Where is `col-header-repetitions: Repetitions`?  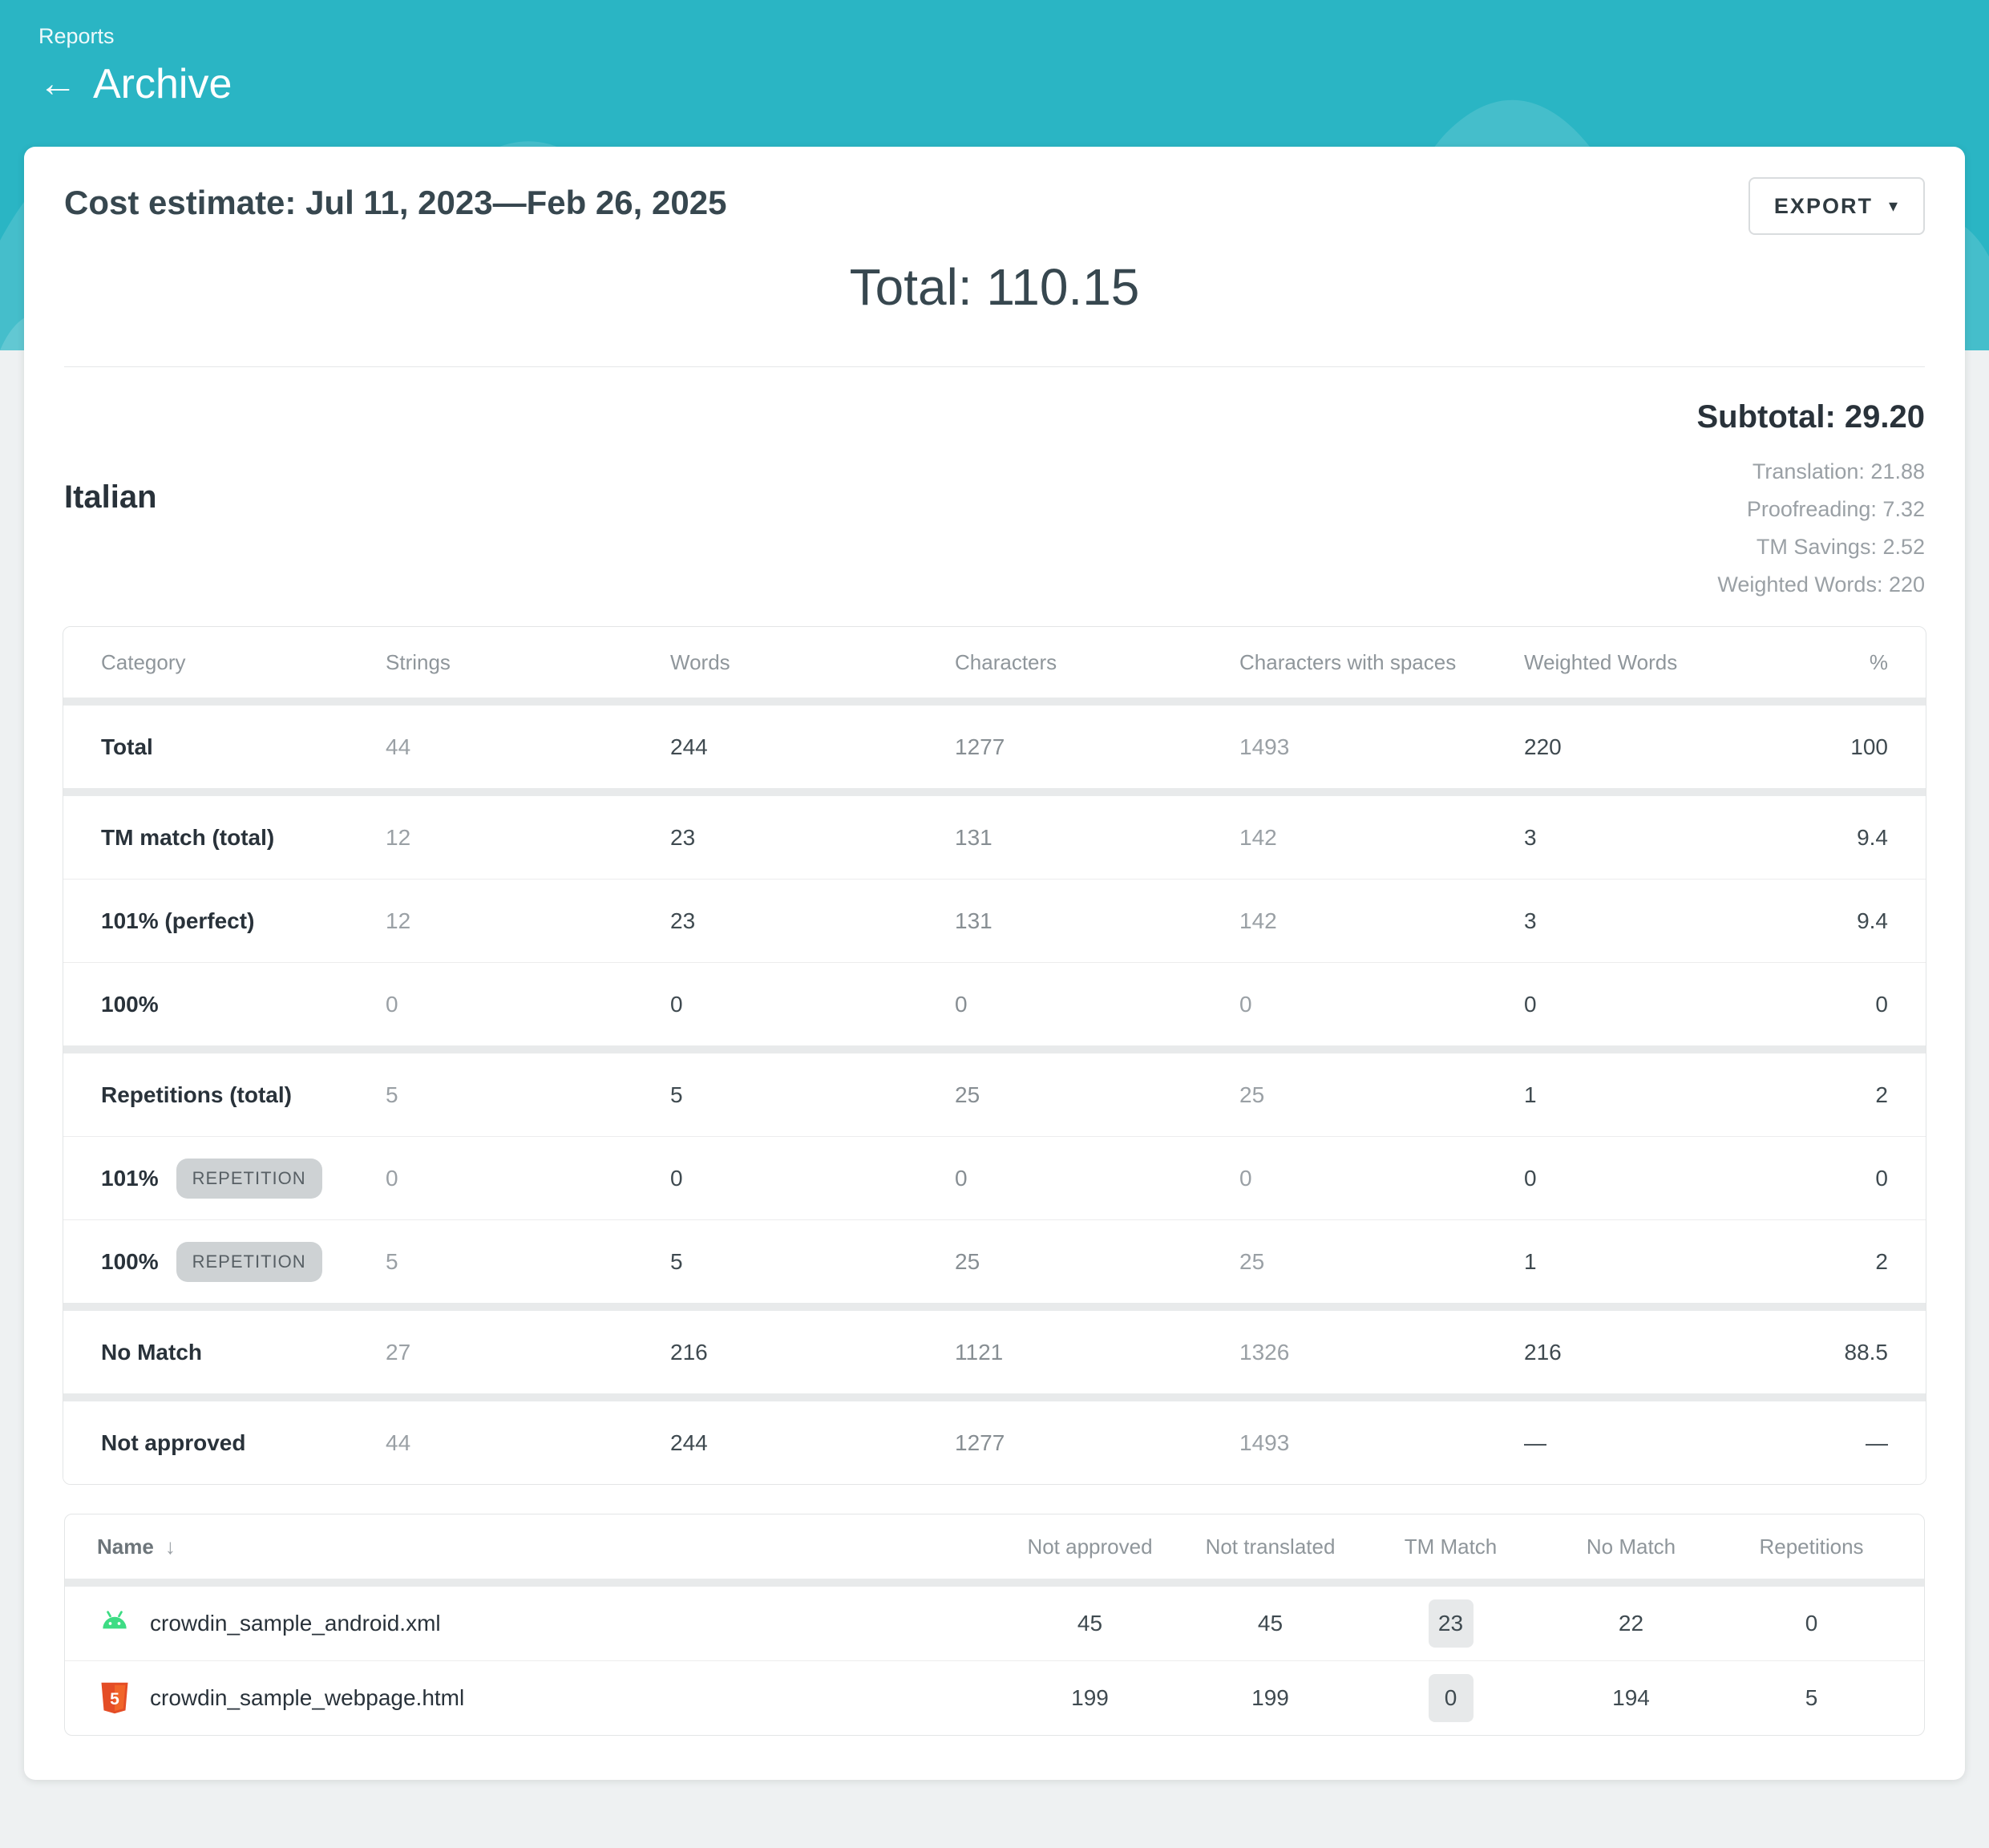
col-header-repetitions: Repetitions is located at coordinates (1811, 1546).